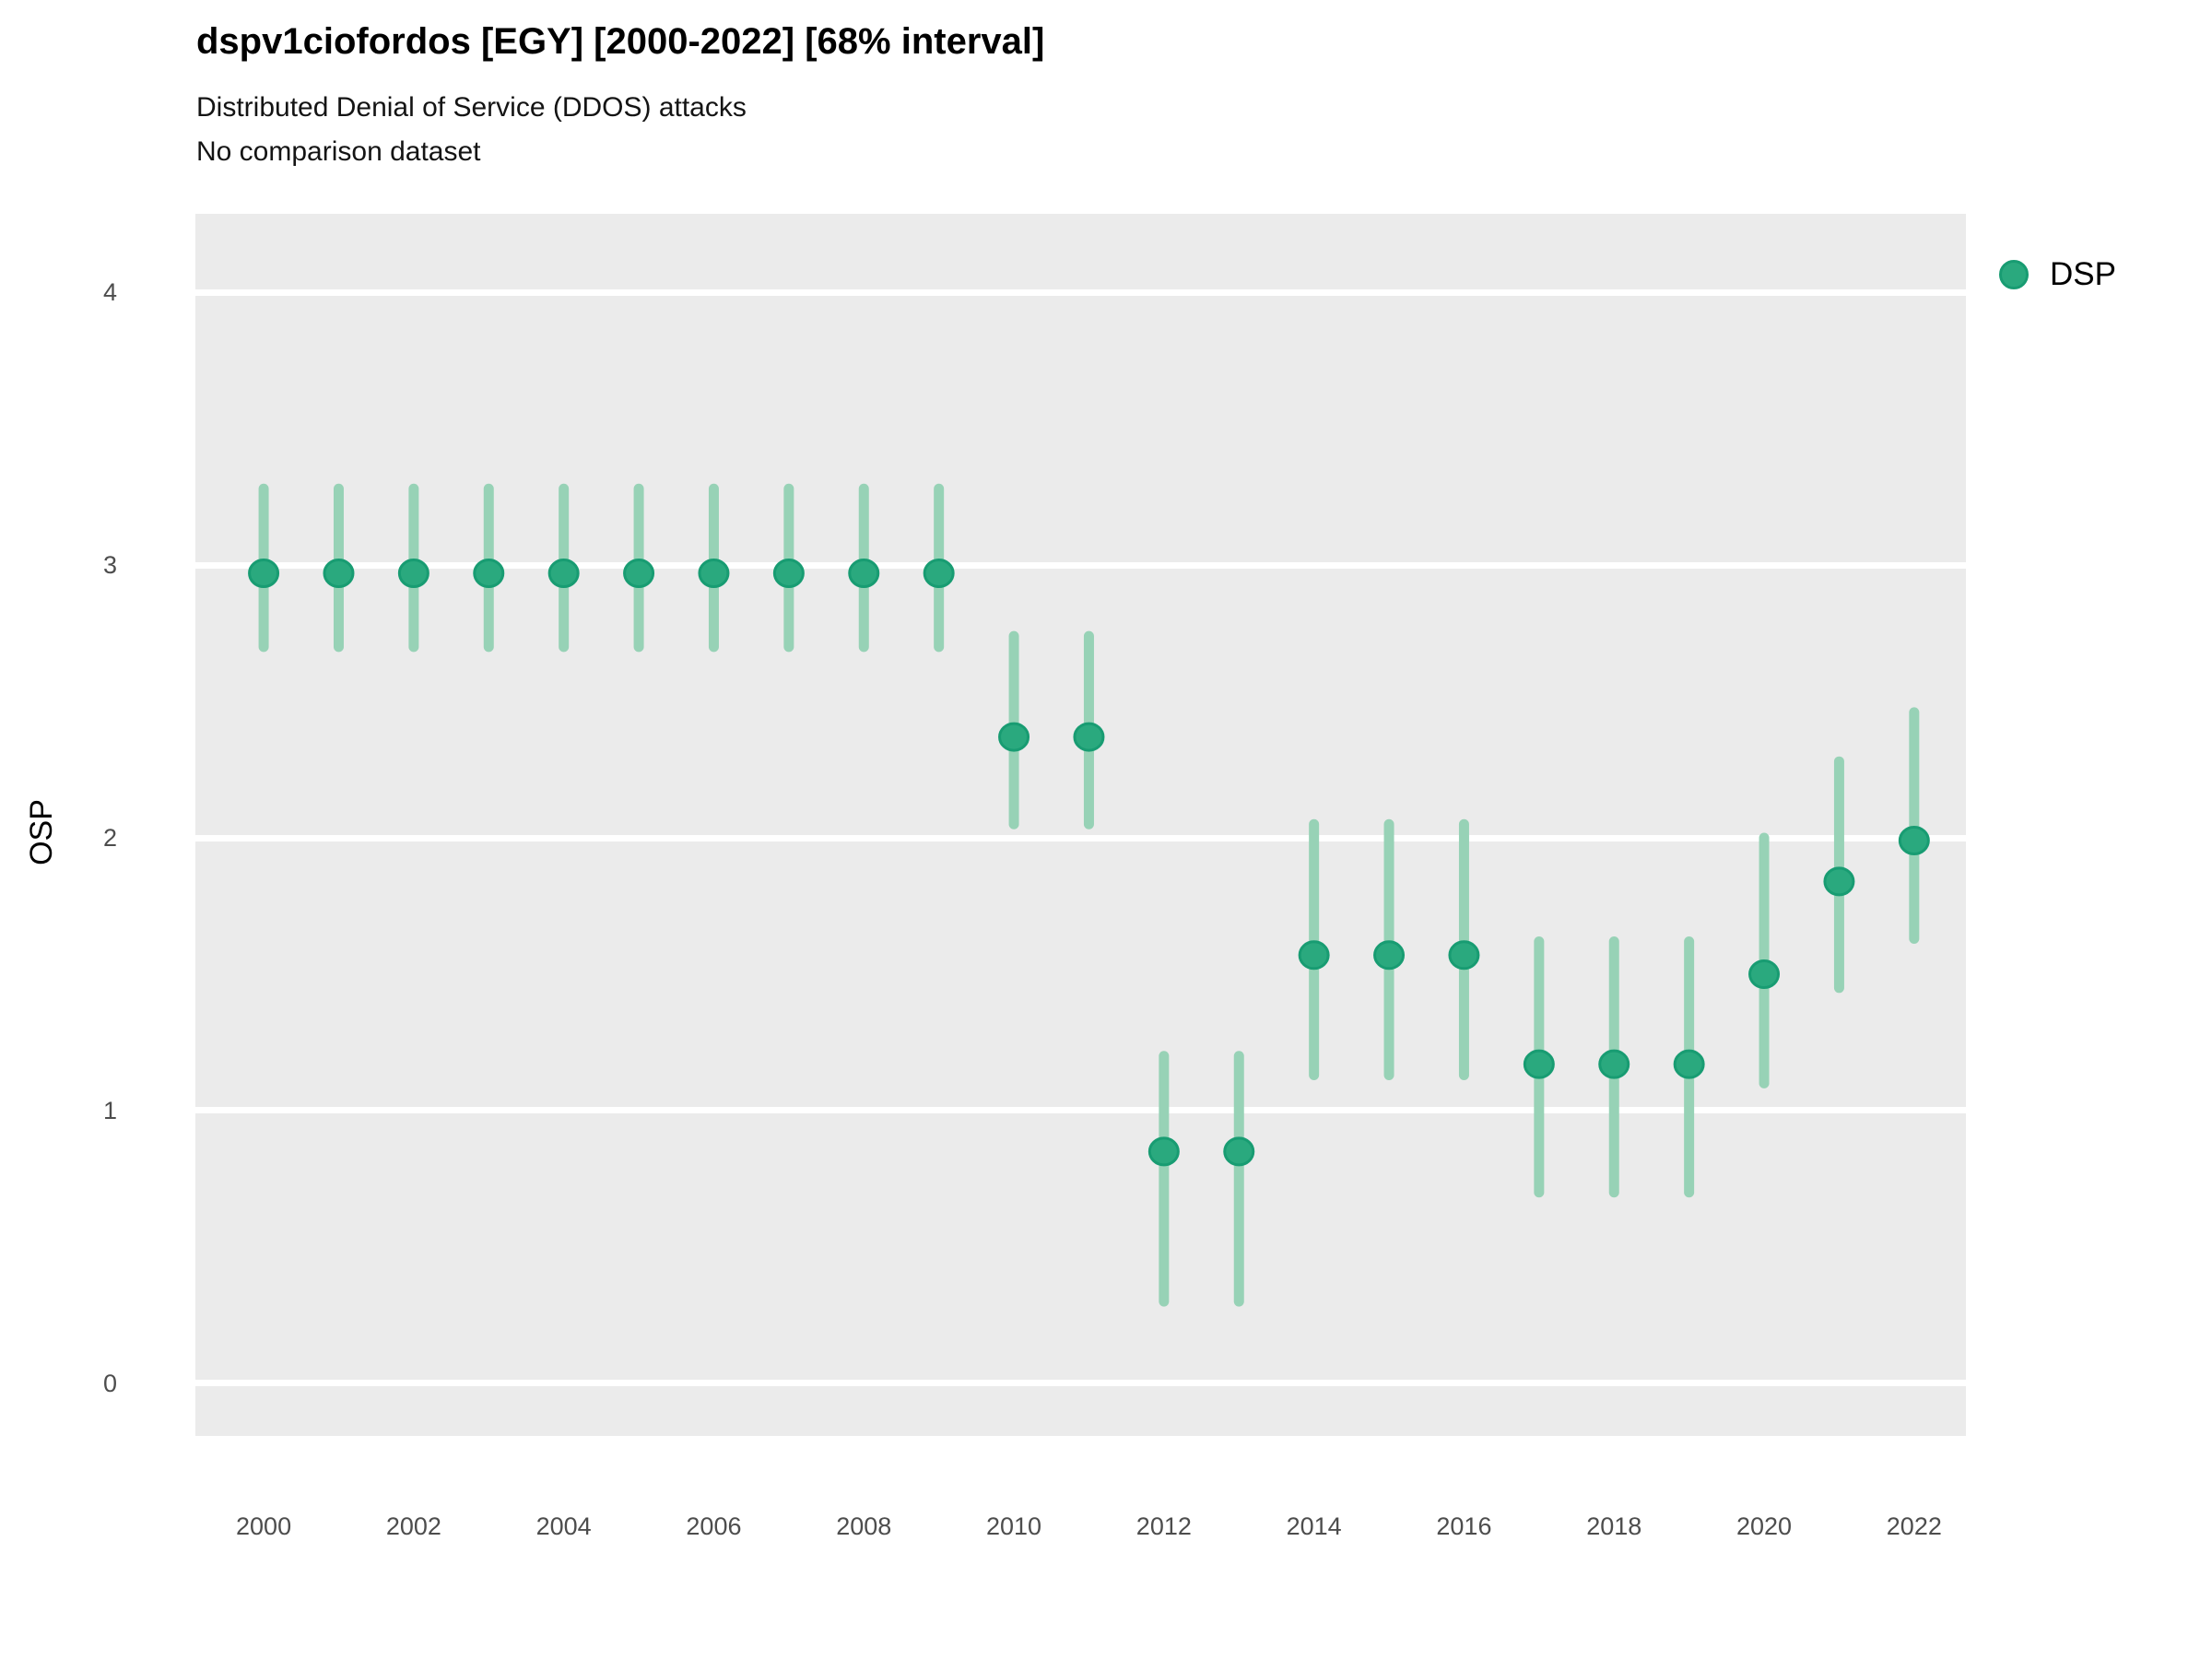  Describe the element at coordinates (1614, 1526) in the screenshot. I see `x-tick-label: 2018` at that location.